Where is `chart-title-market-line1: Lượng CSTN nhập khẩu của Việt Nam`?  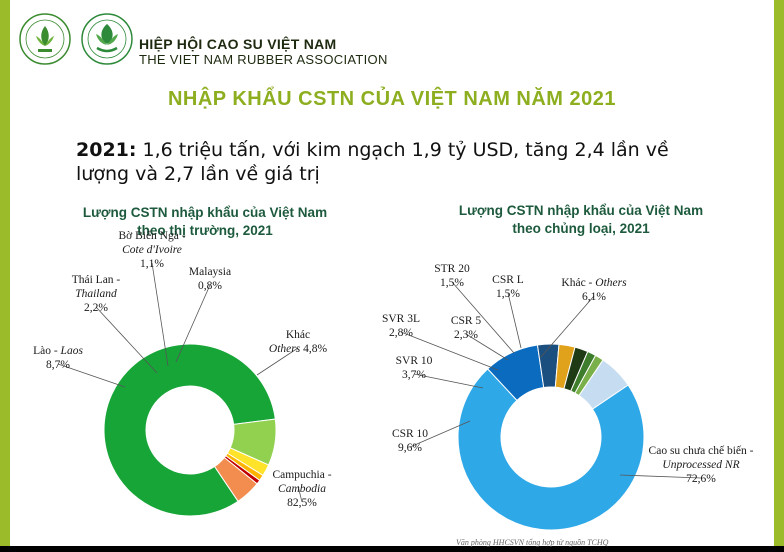 chart-title-market-line1: Lượng CSTN nhập khẩu của Việt Nam is located at coordinates (205, 212).